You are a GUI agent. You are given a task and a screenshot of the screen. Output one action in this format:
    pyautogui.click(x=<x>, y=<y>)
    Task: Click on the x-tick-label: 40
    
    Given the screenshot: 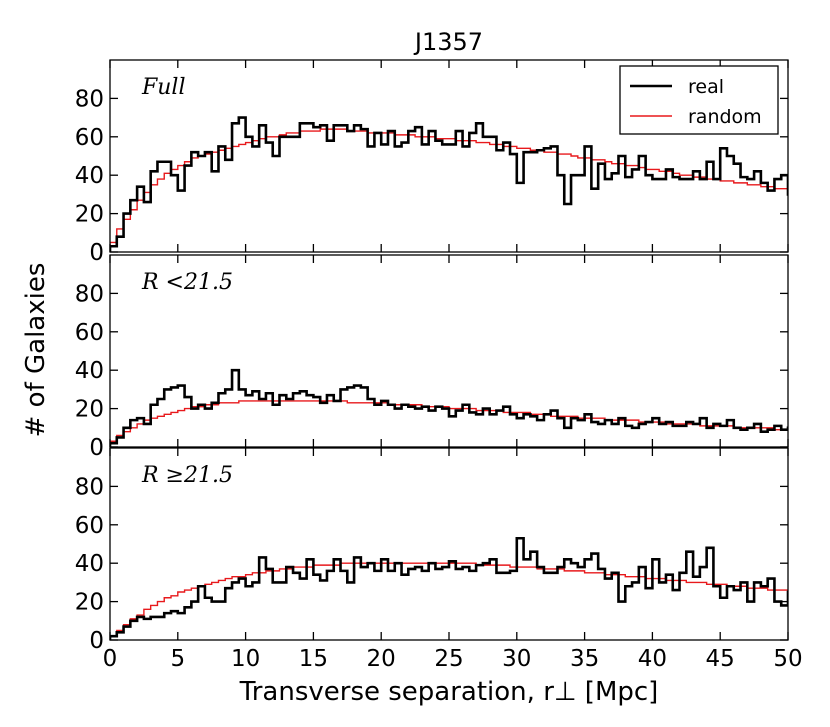 What is the action you would take?
    pyautogui.click(x=652, y=659)
    